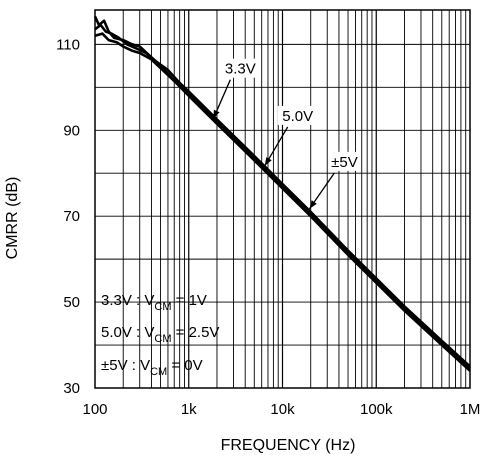 Image resolution: width=491 pixels, height=455 pixels. Describe the element at coordinates (71, 302) in the screenshot. I see `y-tick-label: 50` at that location.